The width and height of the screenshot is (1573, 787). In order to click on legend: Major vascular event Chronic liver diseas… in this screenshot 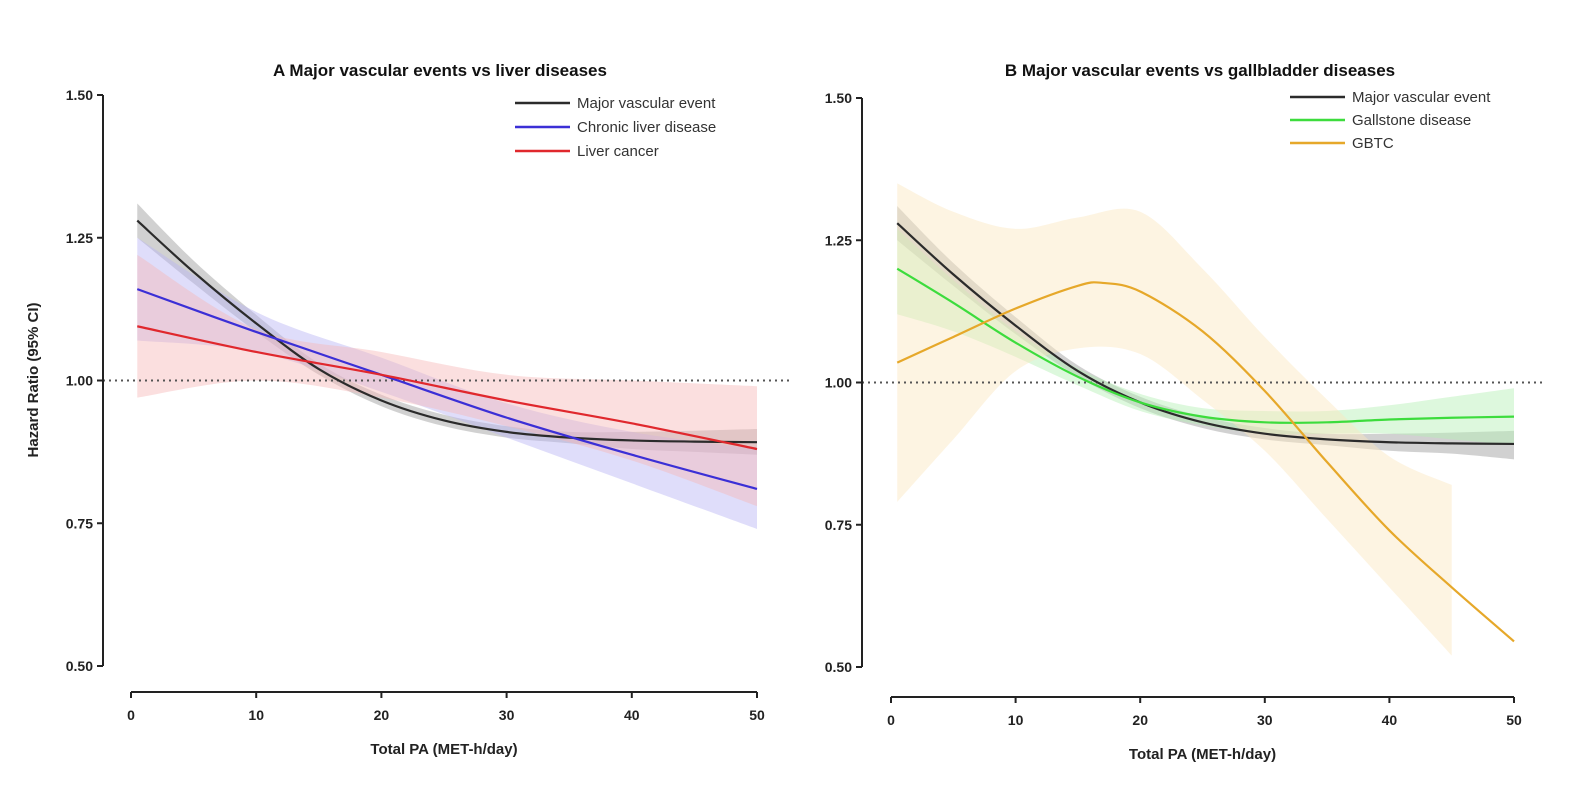, I will do `click(615, 127)`.